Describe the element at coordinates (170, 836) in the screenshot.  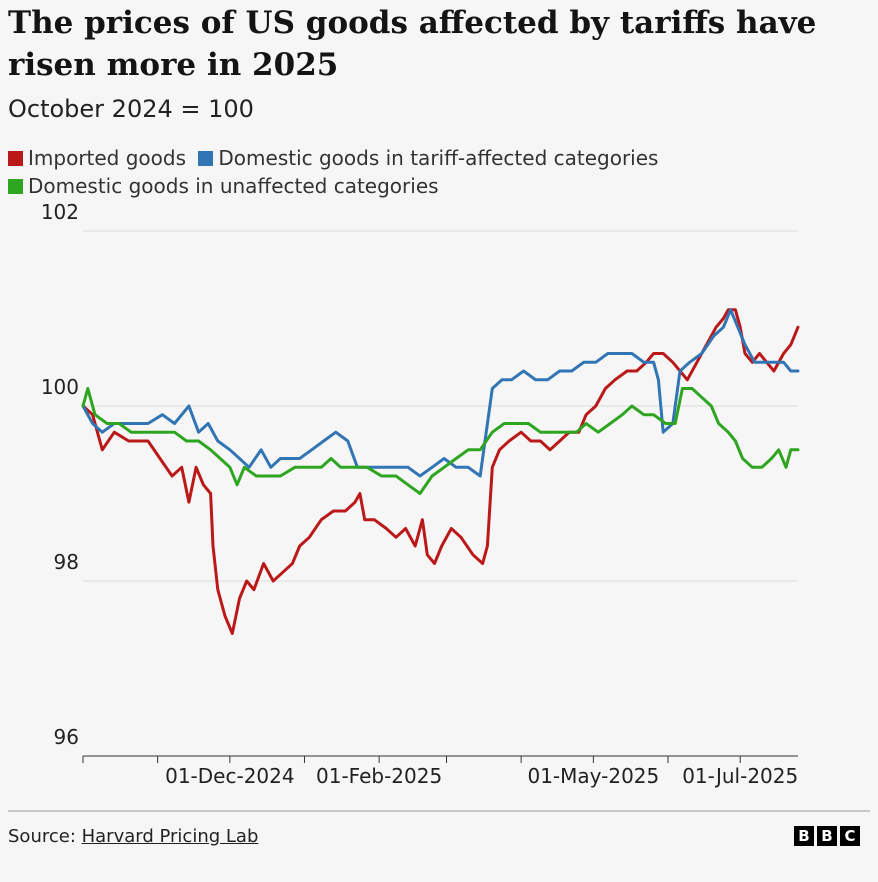
I see `source-link: Harvard Pricing Lab` at that location.